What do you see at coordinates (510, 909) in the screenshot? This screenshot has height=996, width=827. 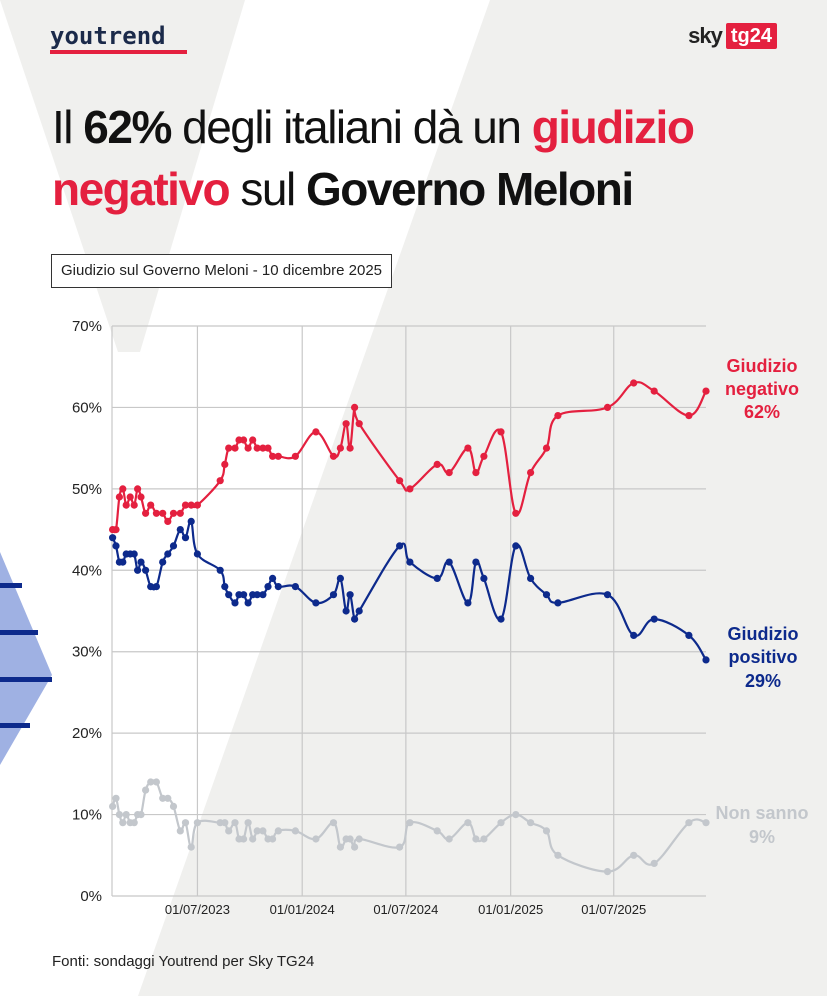 I see `x-tick-label: 01/01/2025` at bounding box center [510, 909].